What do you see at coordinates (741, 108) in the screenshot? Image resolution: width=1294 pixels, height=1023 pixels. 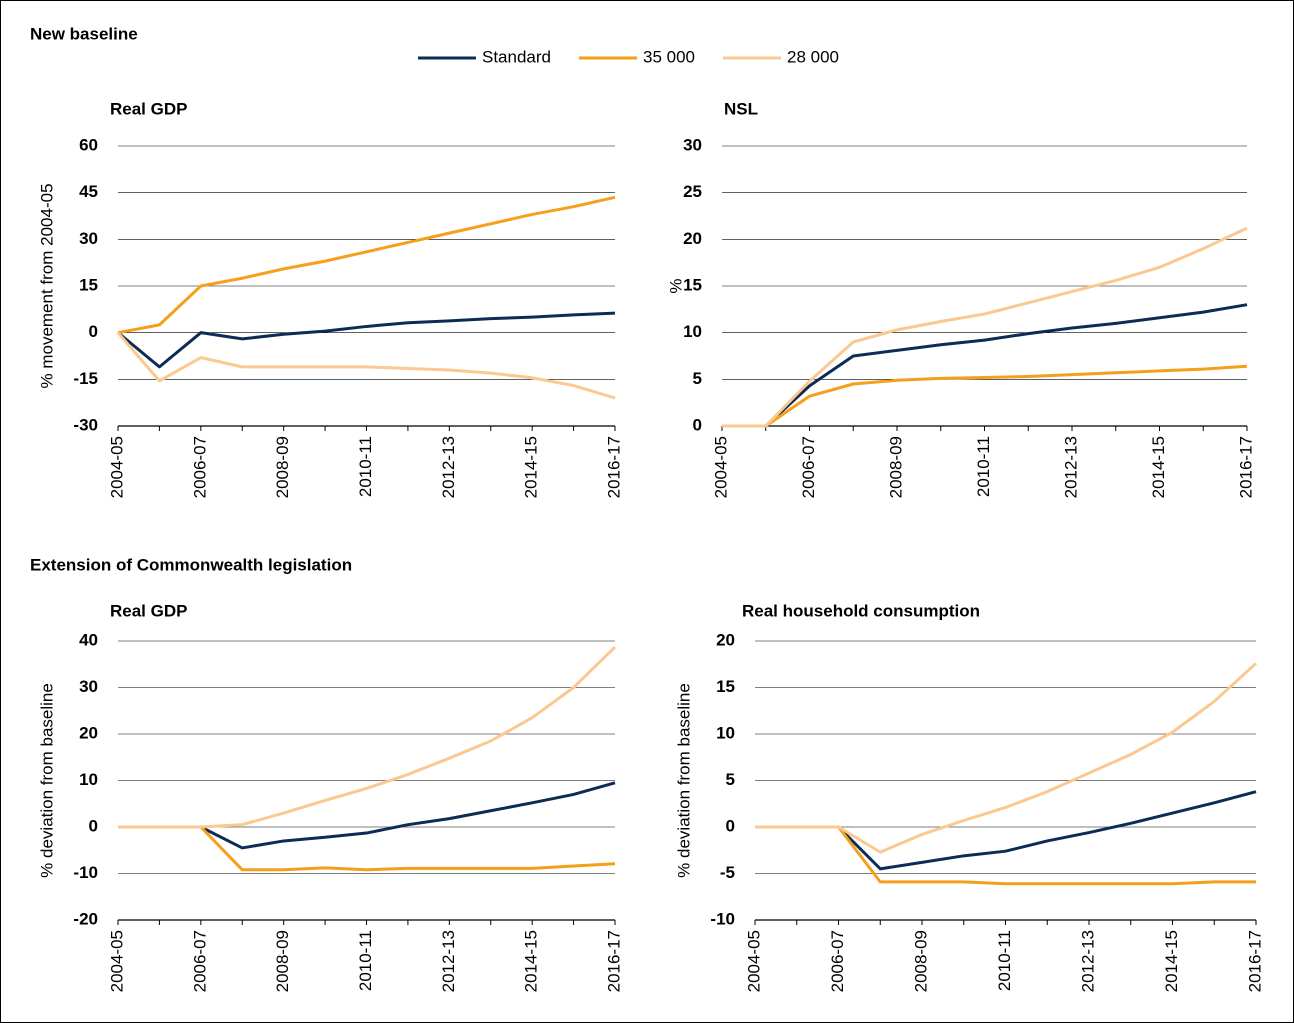 I see `panel-title: NSL` at bounding box center [741, 108].